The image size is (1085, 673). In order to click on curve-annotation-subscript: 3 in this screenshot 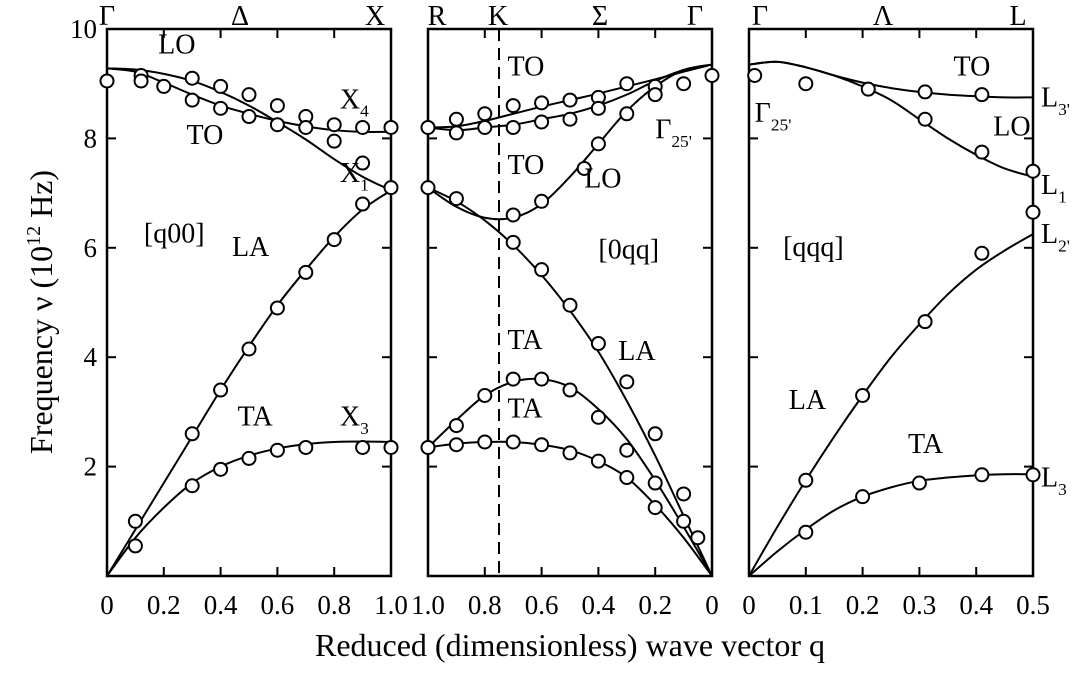, I will do `click(364, 428)`.